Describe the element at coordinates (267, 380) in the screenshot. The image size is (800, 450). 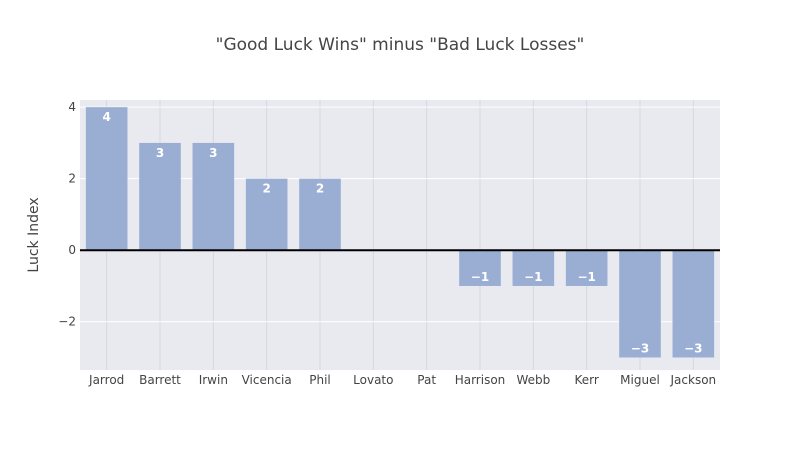
I see `x-tick-label: Vicencia` at that location.